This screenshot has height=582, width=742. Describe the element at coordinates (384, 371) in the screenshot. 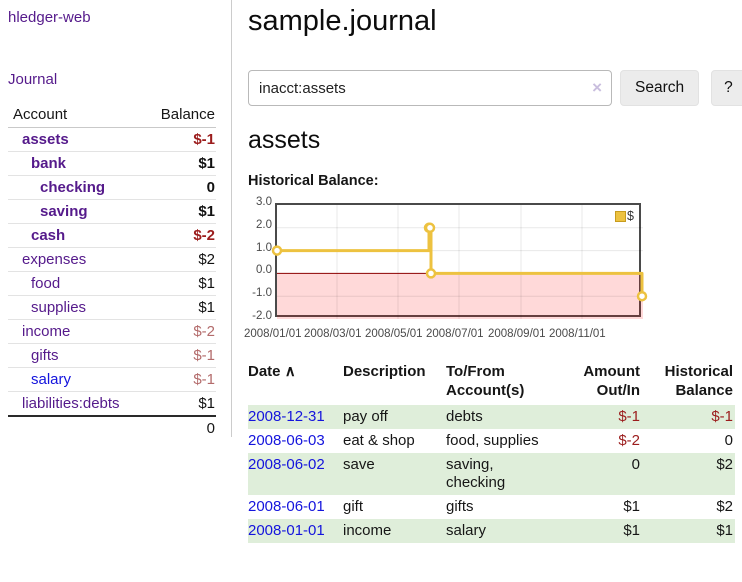

I see `column-header-description: Description` at that location.